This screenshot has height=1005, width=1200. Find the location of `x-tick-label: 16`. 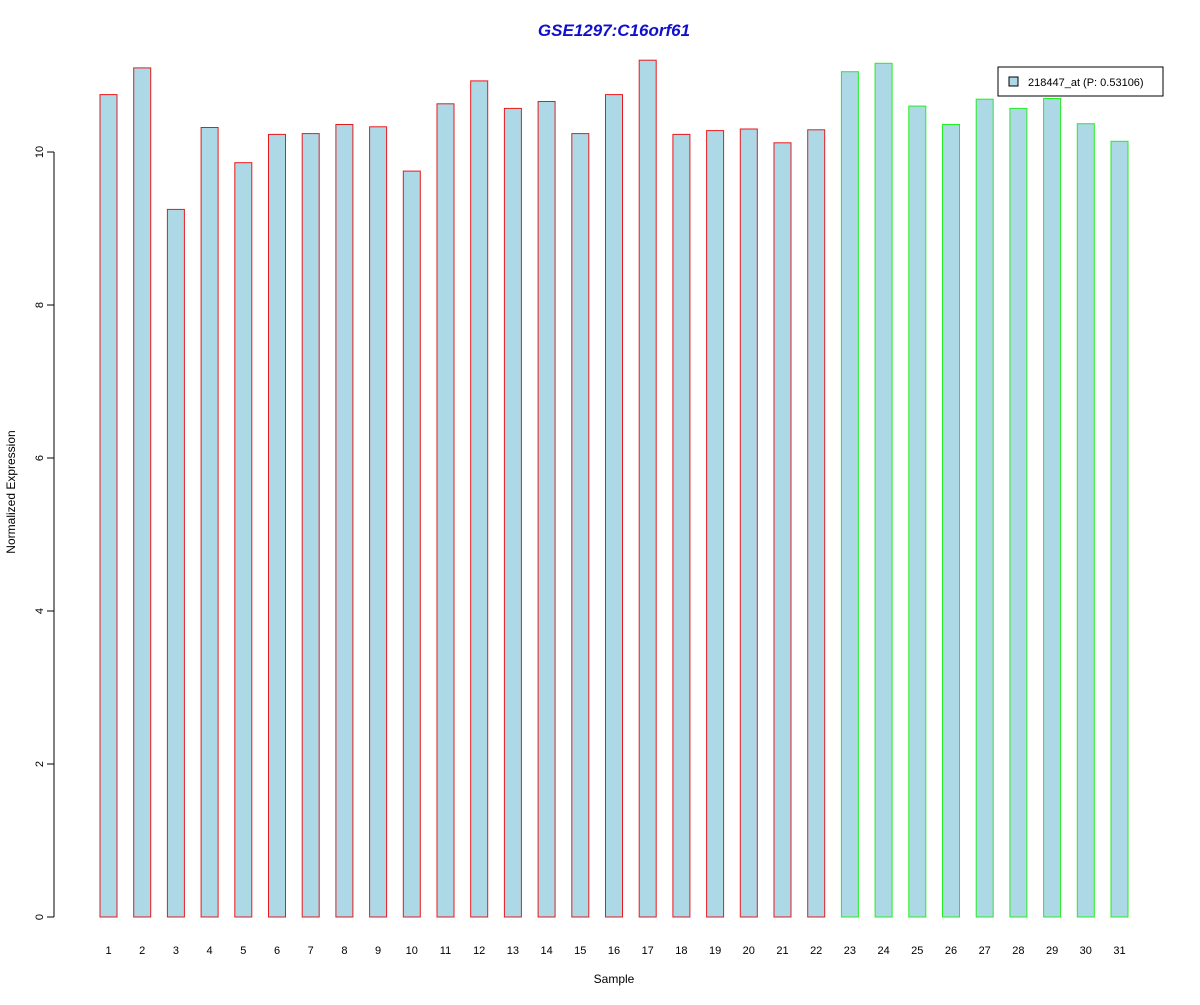

x-tick-label: 16 is located at coordinates (614, 951).